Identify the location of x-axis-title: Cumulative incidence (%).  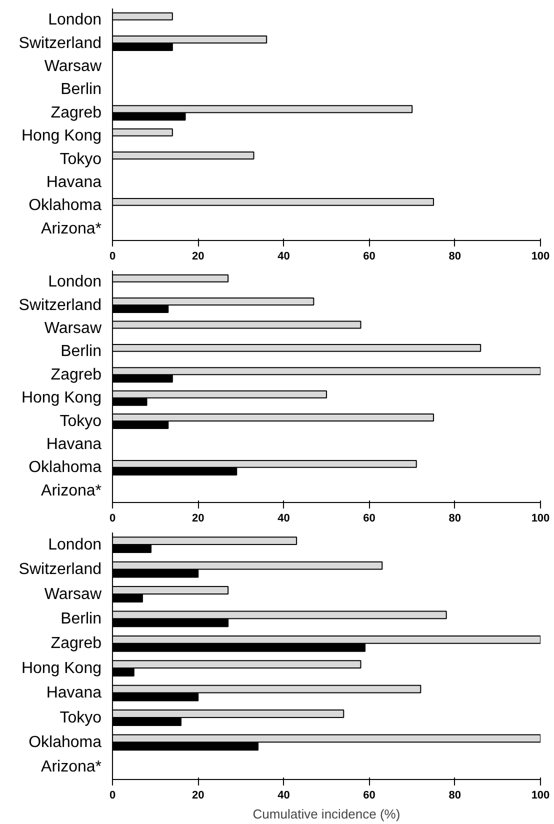
(326, 814).